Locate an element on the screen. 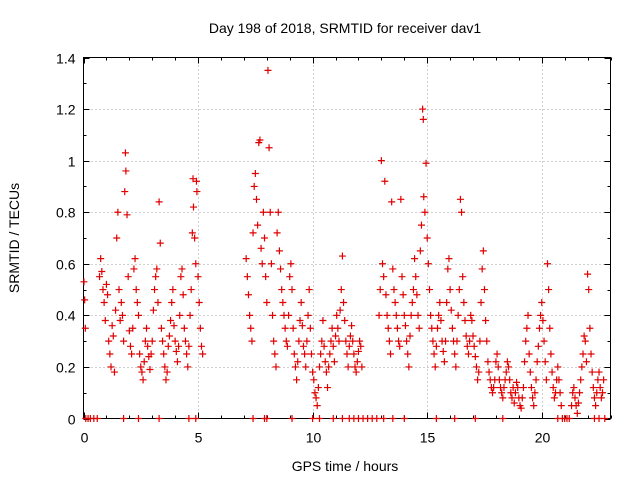  x-tick-label: 10 is located at coordinates (314, 438).